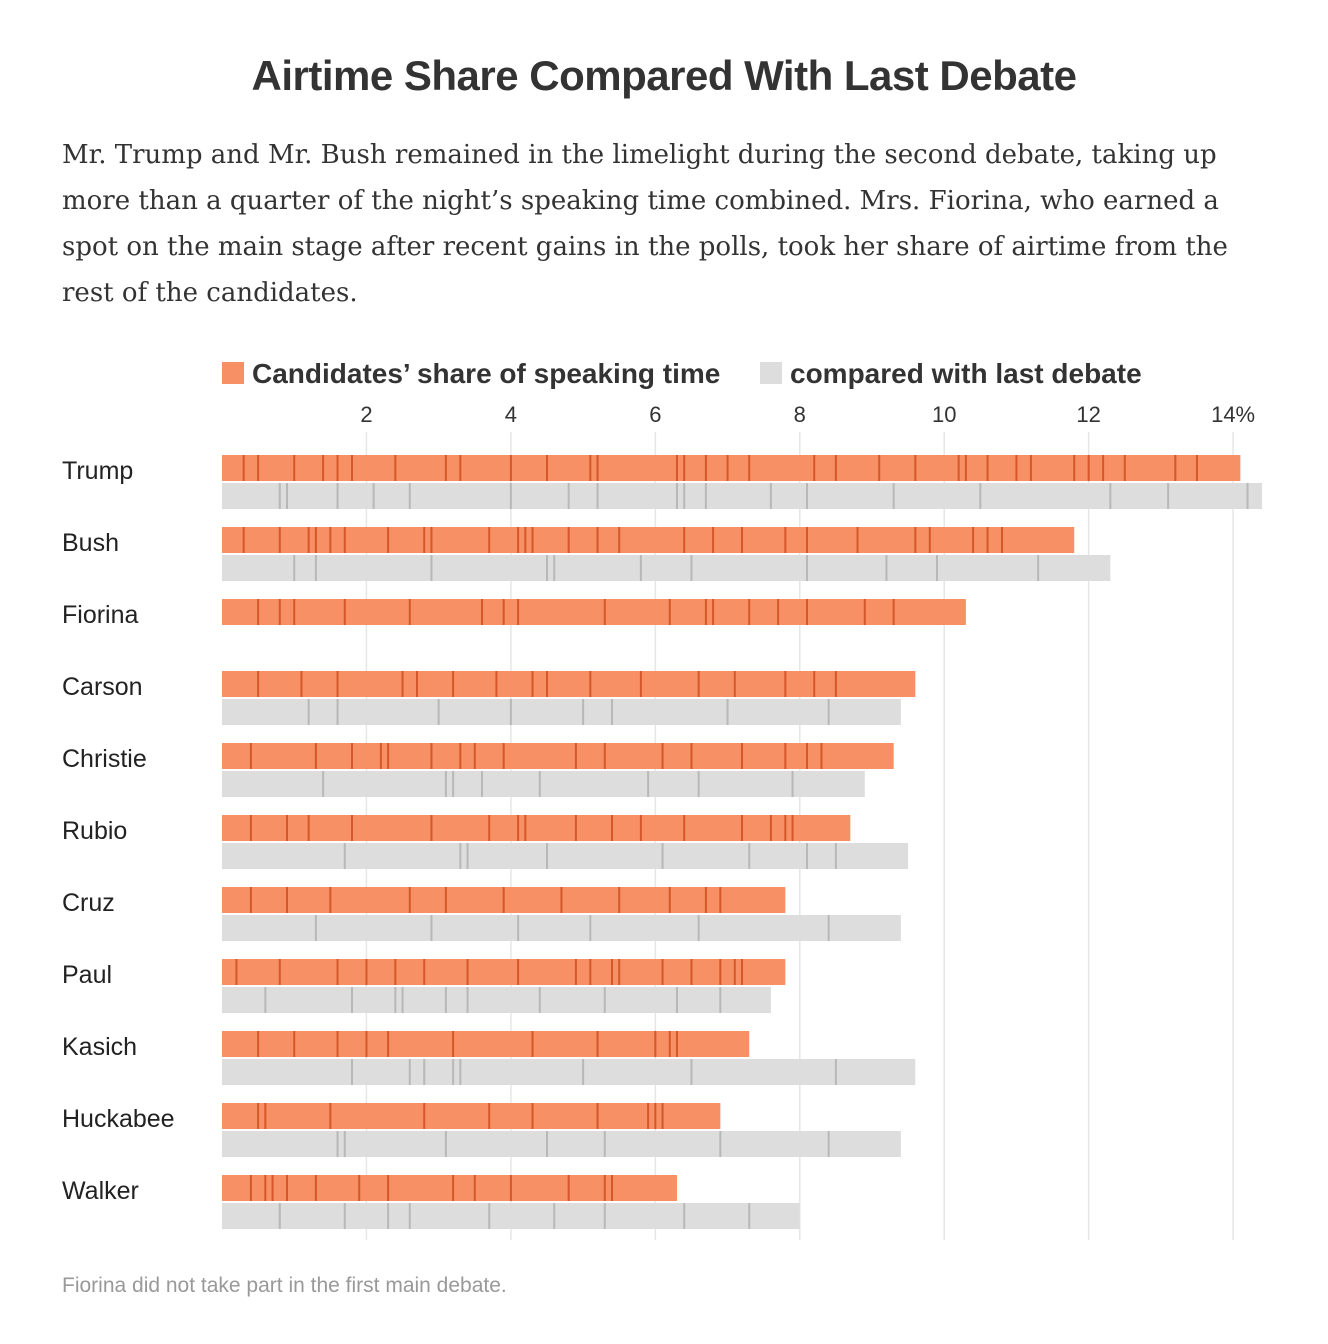  What do you see at coordinates (97, 471) in the screenshot?
I see `candidate-label: Trump` at bounding box center [97, 471].